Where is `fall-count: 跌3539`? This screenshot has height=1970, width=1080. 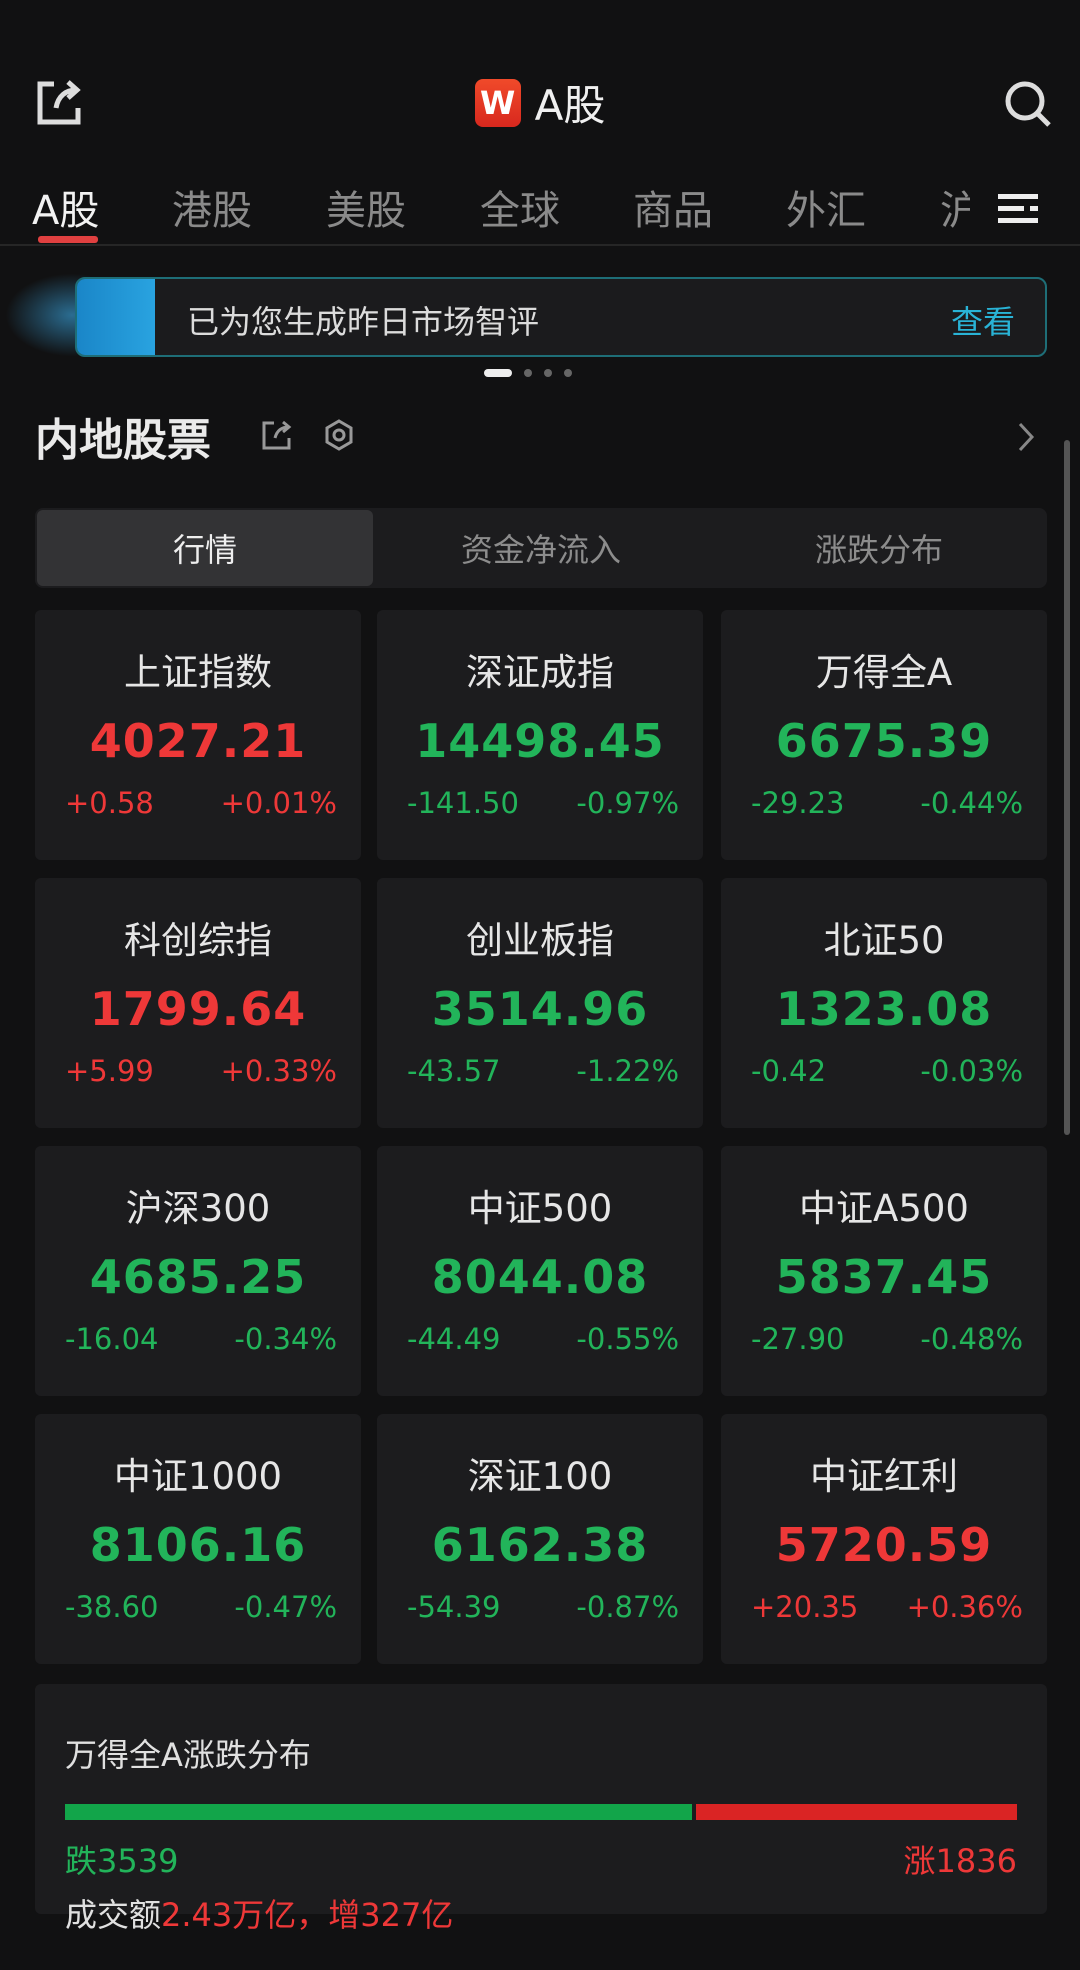 fall-count: 跌3539 is located at coordinates (122, 1861).